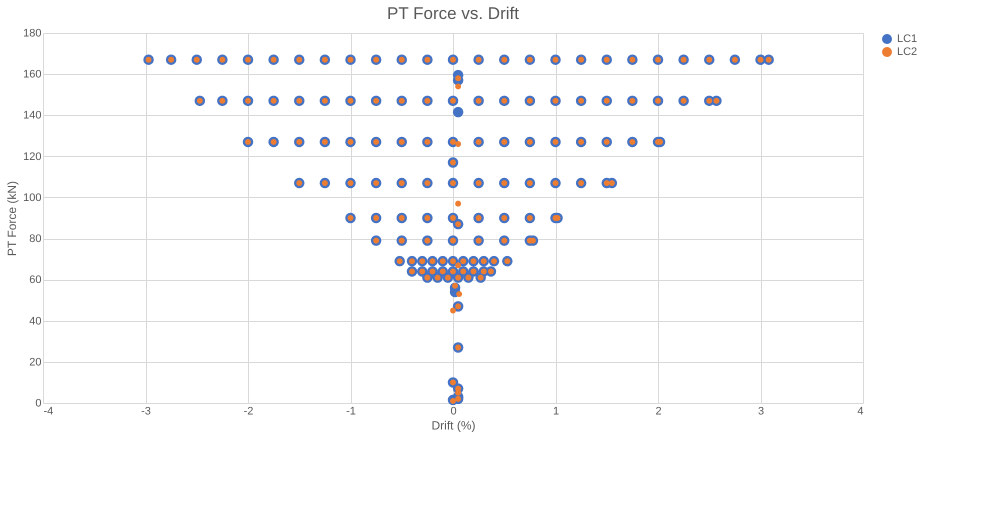 The image size is (999, 507). Describe the element at coordinates (658, 412) in the screenshot. I see `x-tick-label: 2` at that location.